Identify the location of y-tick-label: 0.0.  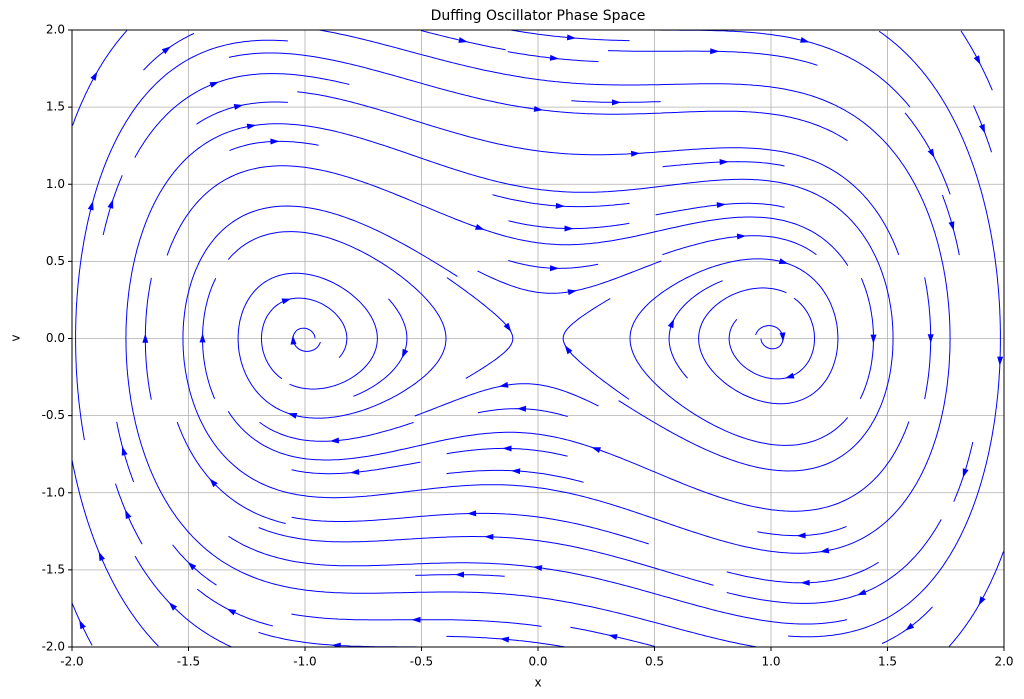
(55, 338).